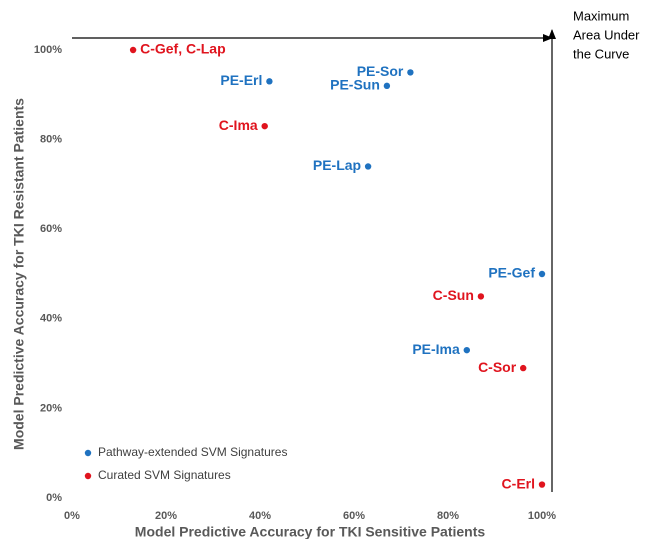 The width and height of the screenshot is (654, 539). I want to click on point-label: PE-Erl, so click(241, 80).